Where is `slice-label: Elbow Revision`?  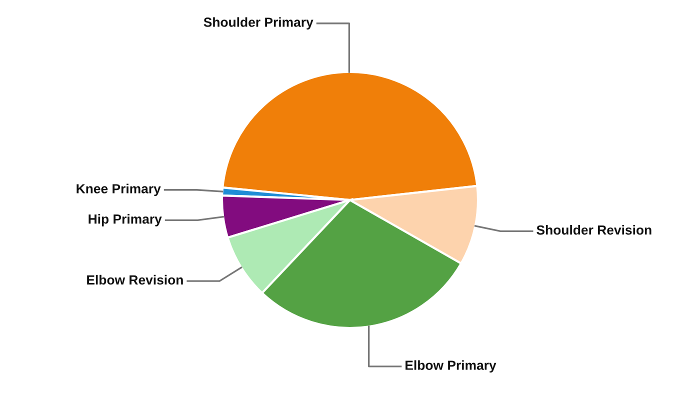 slice-label: Elbow Revision is located at coordinates (135, 279).